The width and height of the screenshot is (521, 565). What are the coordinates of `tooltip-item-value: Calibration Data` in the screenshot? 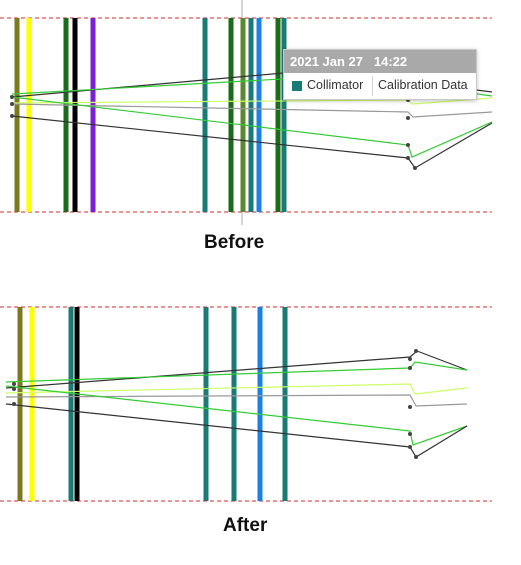 It's located at (423, 85).